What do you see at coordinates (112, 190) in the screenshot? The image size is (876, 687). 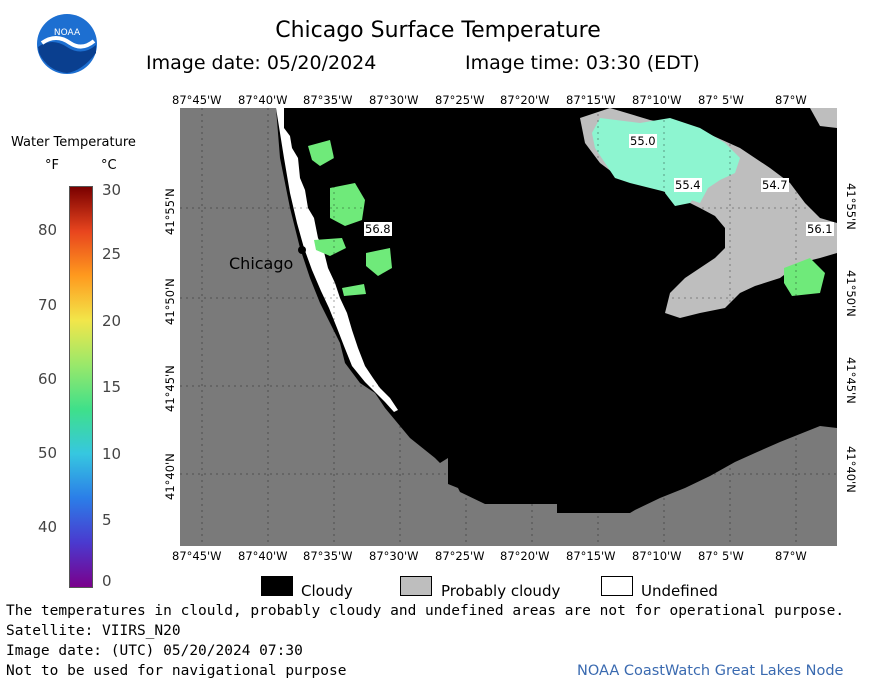 I see `colorbar-tick: 30` at bounding box center [112, 190].